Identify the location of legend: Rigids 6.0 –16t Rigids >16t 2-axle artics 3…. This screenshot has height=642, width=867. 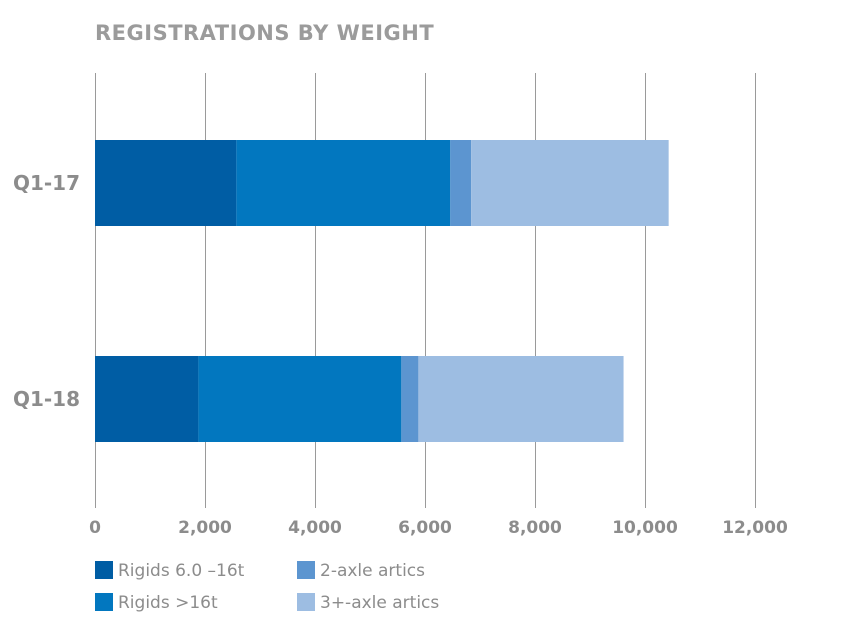
(267, 587).